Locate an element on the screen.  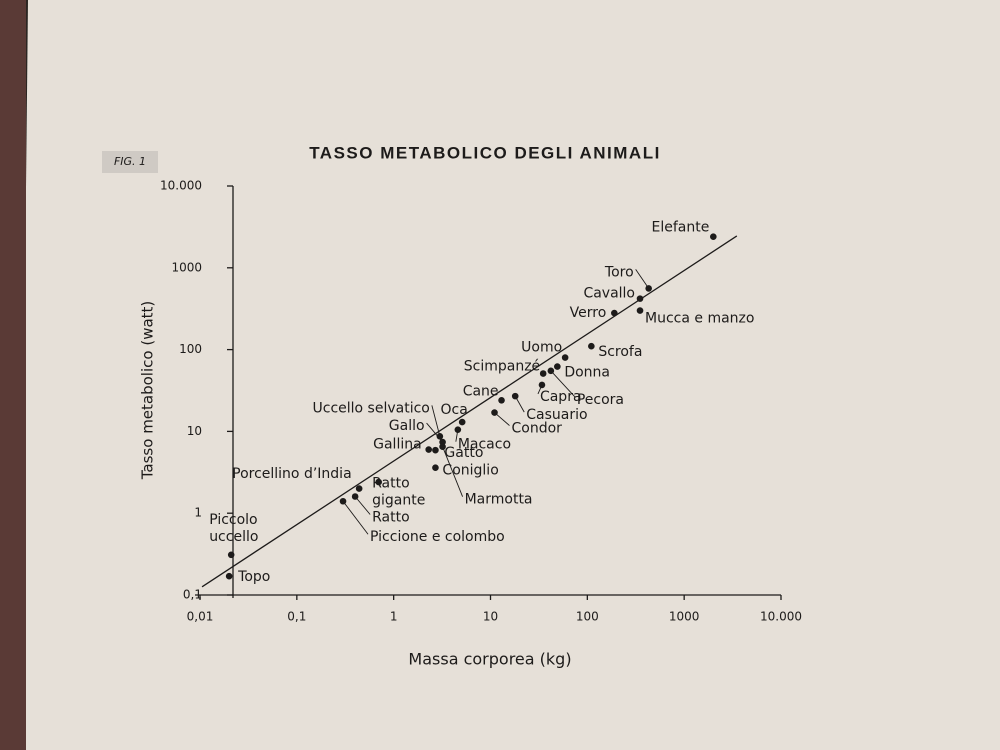
point-label: Ratto is located at coordinates (391, 518).